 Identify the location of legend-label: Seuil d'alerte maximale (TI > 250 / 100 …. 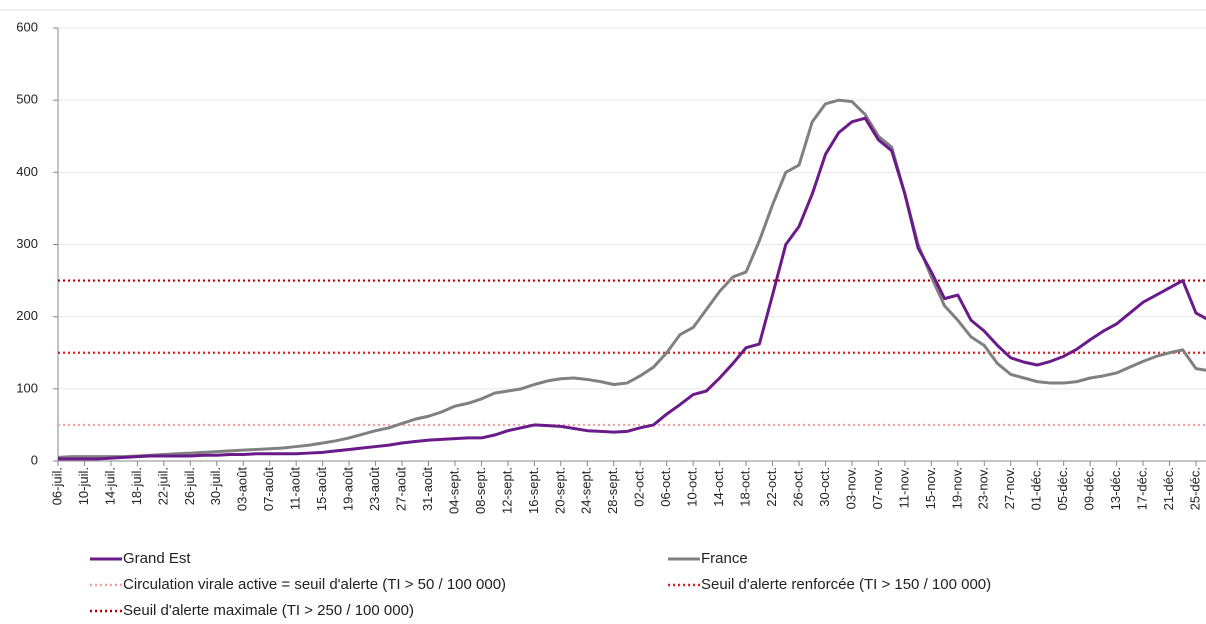
(268, 610).